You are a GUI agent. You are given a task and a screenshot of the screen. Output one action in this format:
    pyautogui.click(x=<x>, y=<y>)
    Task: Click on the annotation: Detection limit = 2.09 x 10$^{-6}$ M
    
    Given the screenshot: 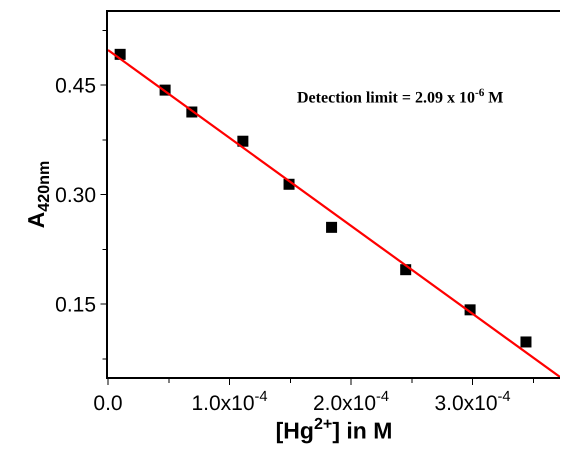 What is the action you would take?
    pyautogui.click(x=400, y=97)
    